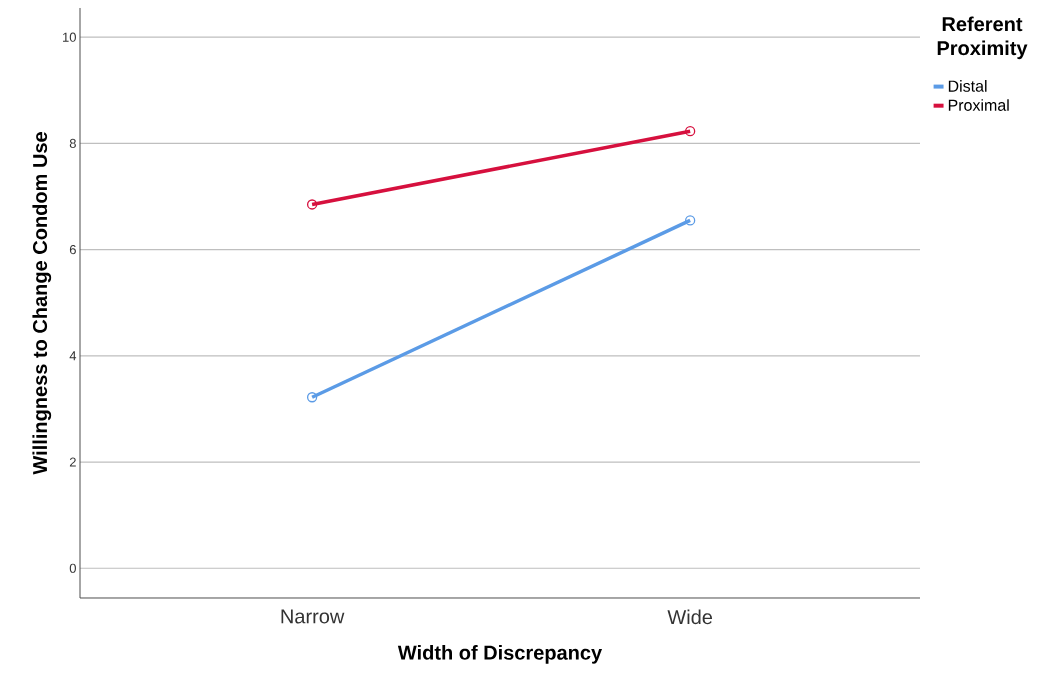 The height and width of the screenshot is (683, 1045). What do you see at coordinates (982, 38) in the screenshot?
I see `legend-title: Referent Proximity` at bounding box center [982, 38].